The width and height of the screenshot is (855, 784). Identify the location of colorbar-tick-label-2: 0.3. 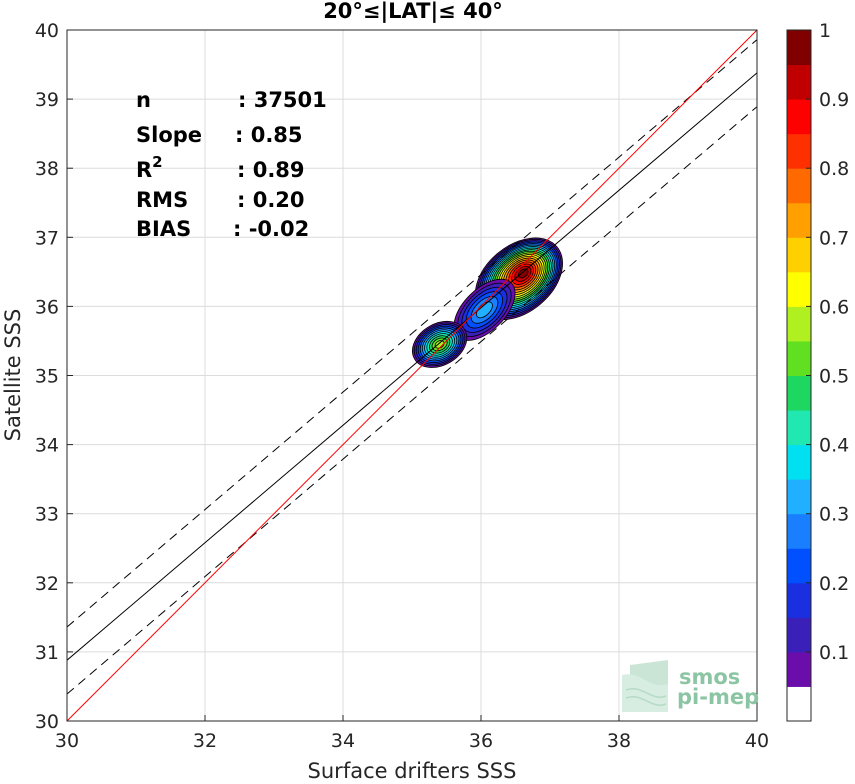
(834, 515).